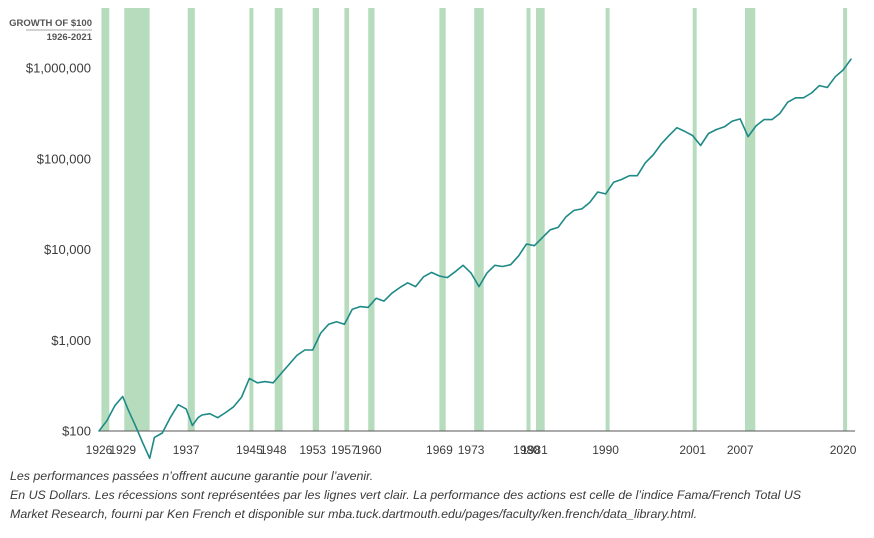 This screenshot has height=538, width=874. Describe the element at coordinates (344, 450) in the screenshot. I see `x-tick-label: 1957` at that location.